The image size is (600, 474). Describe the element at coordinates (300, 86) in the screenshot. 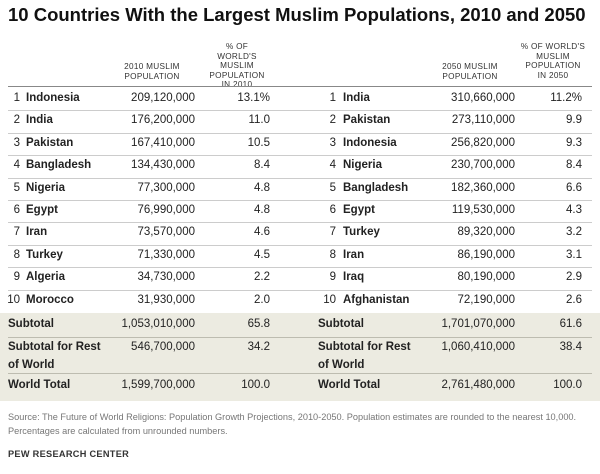

I see `header-divider` at that location.